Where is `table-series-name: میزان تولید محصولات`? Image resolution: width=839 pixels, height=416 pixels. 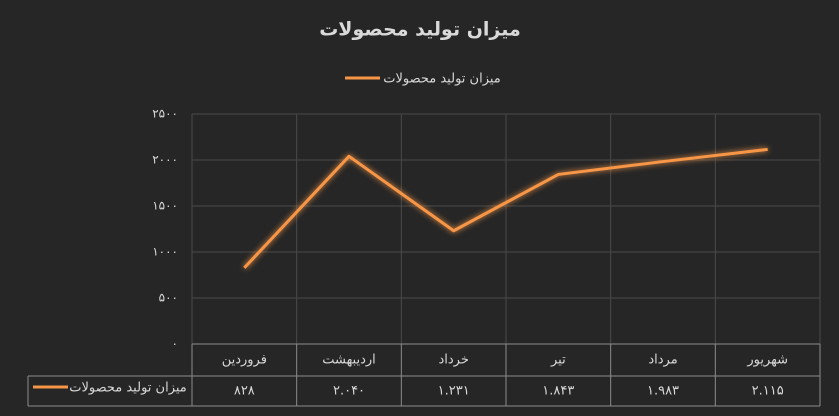 table-series-name: میزان تولید محصولات is located at coordinates (128, 388).